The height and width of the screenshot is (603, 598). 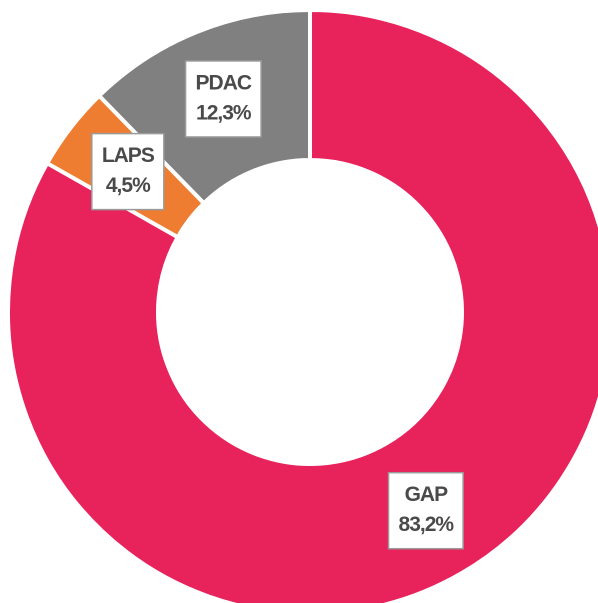 I want to click on data-label: GAP 83,2%, so click(x=425, y=510).